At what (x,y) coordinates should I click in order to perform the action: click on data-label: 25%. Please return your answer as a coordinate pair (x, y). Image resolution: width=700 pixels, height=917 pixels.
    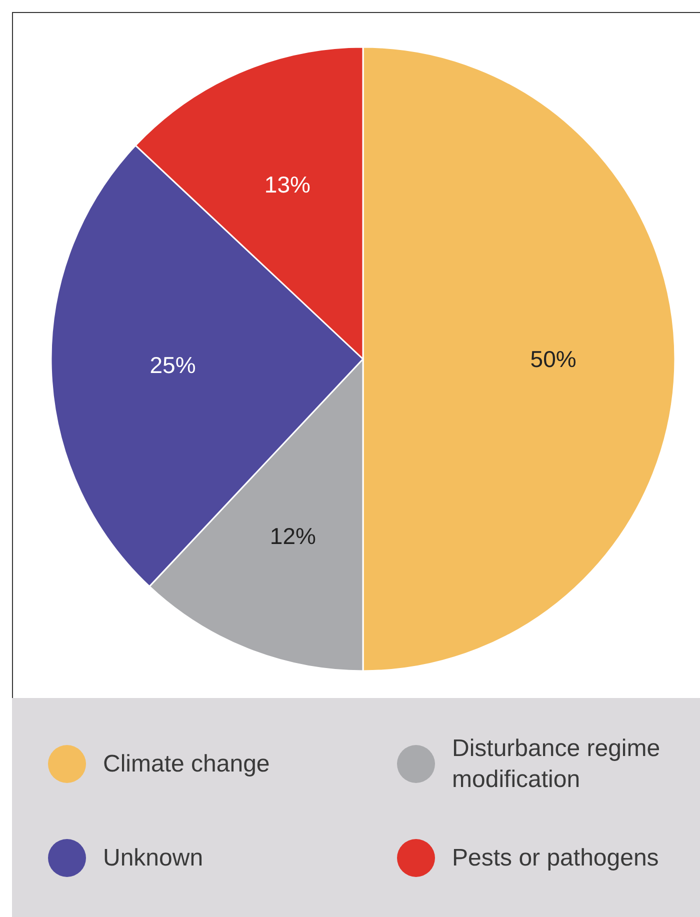
    Looking at the image, I should click on (173, 365).